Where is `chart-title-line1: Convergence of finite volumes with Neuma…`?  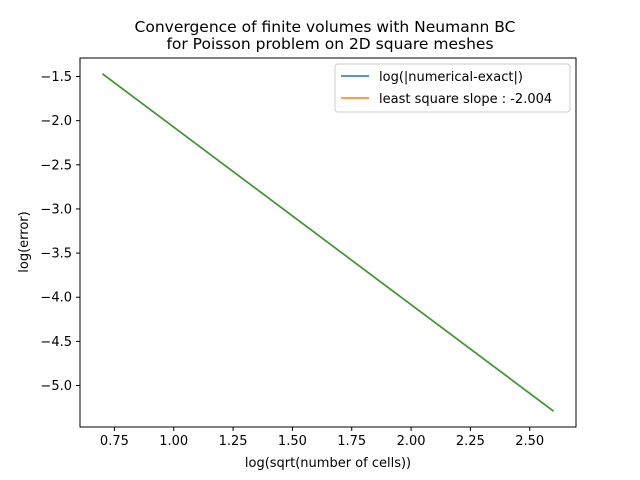 chart-title-line1: Convergence of finite volumes with Neuma… is located at coordinates (325, 27).